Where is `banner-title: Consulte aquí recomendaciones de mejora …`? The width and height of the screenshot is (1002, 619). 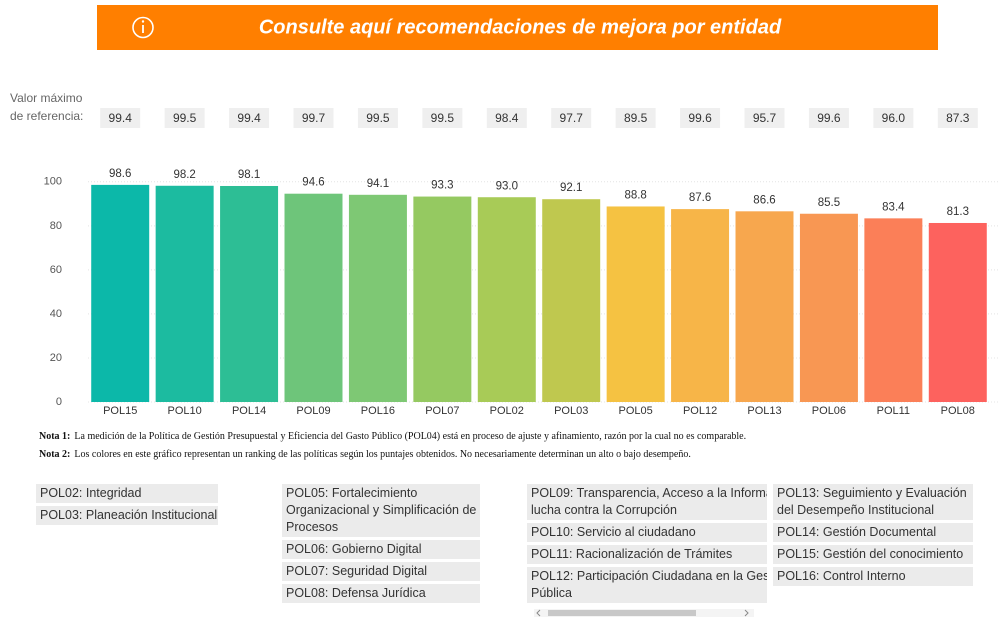 banner-title: Consulte aquí recomendaciones de mejora … is located at coordinates (520, 27).